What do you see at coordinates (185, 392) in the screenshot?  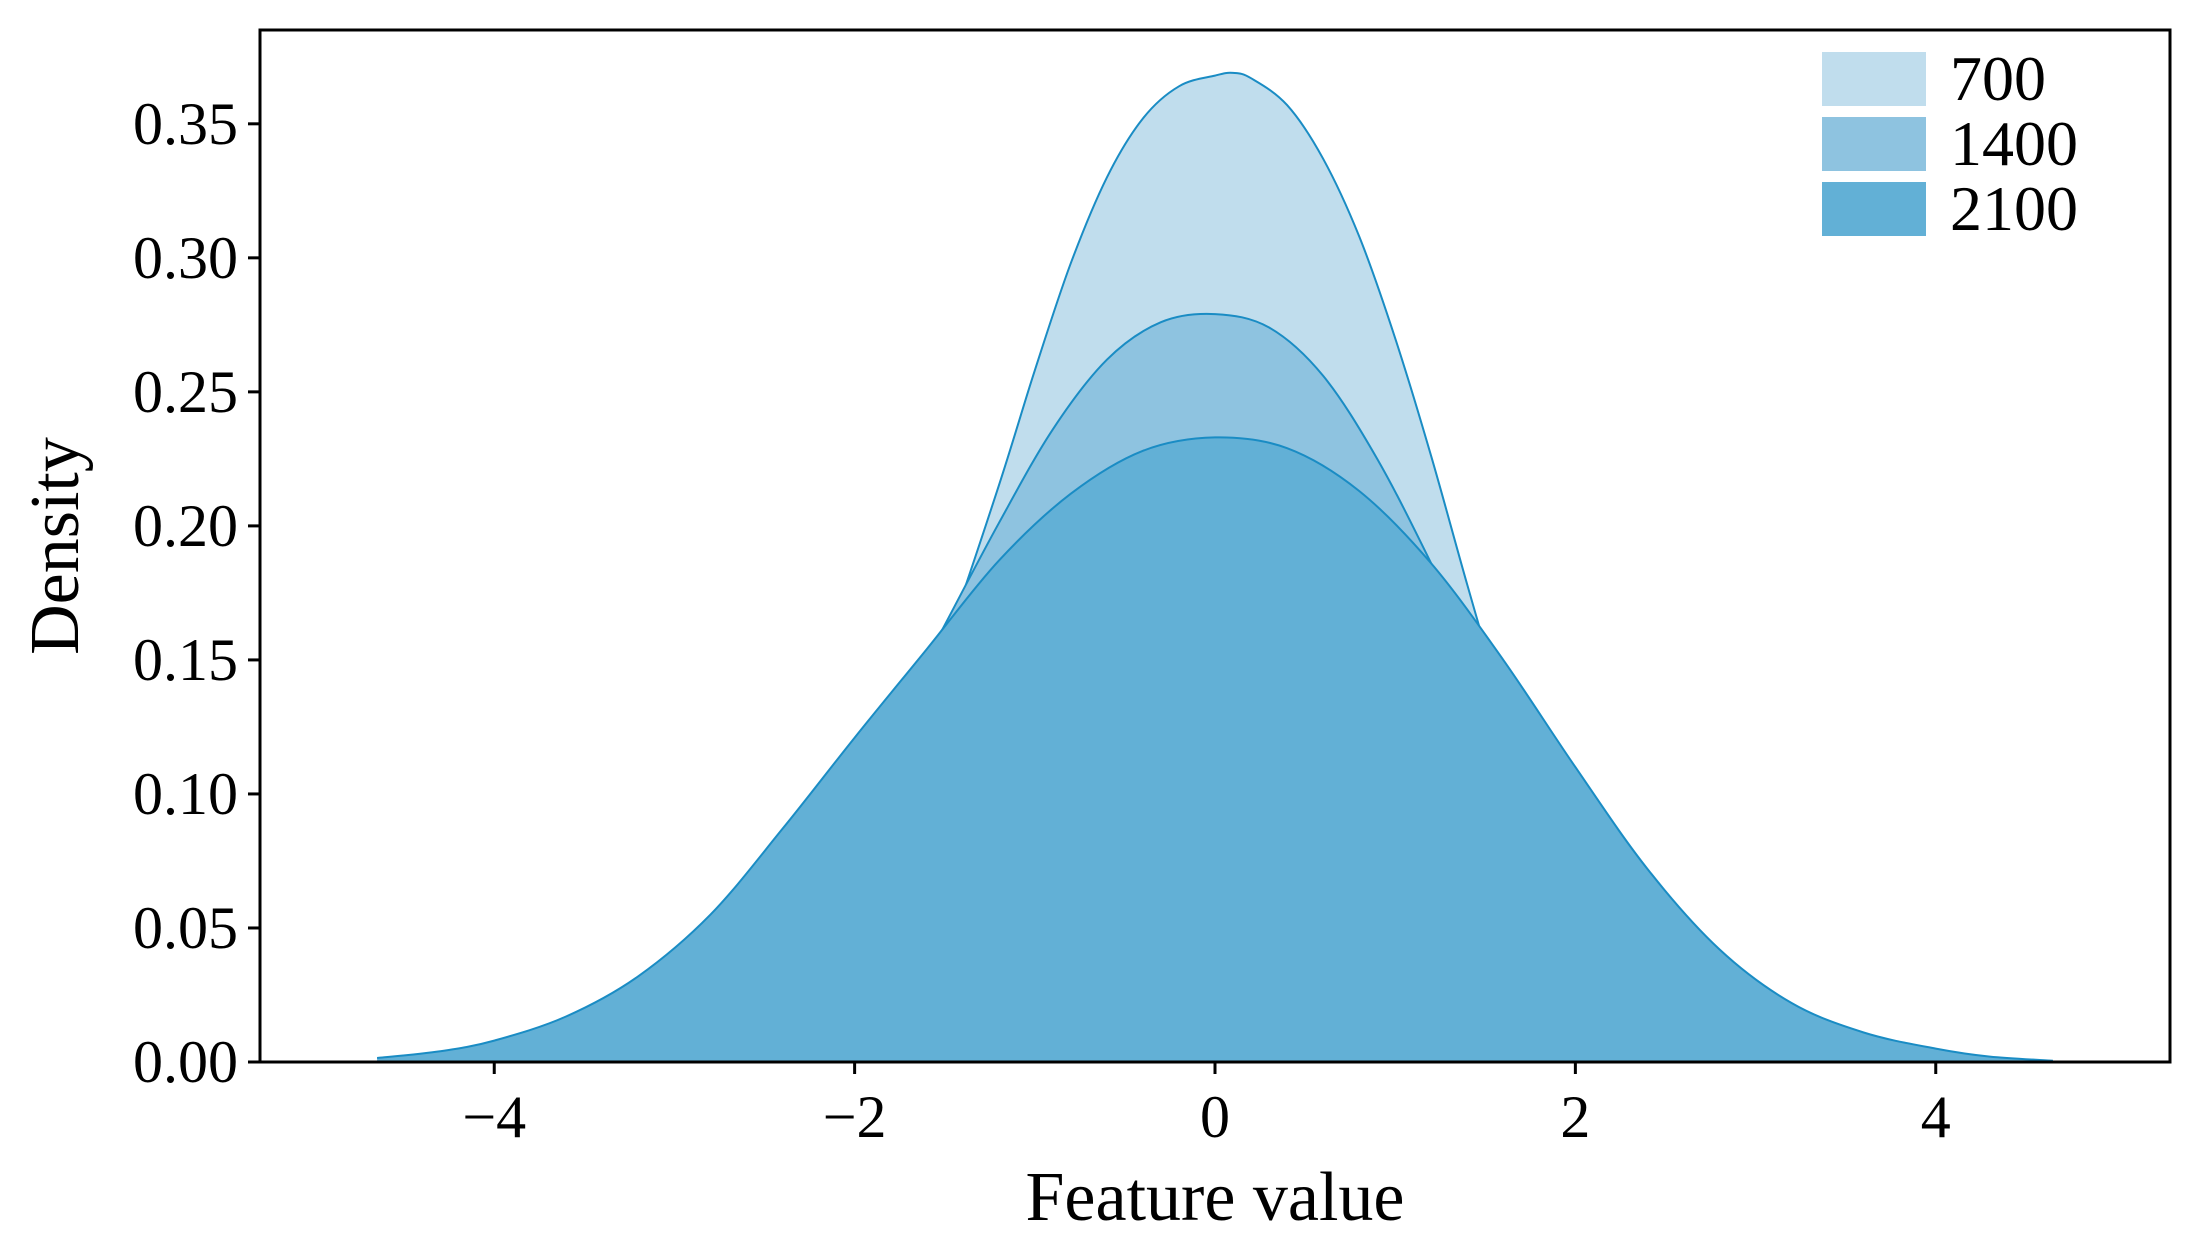 I see `y-tick-label: 0.25` at bounding box center [185, 392].